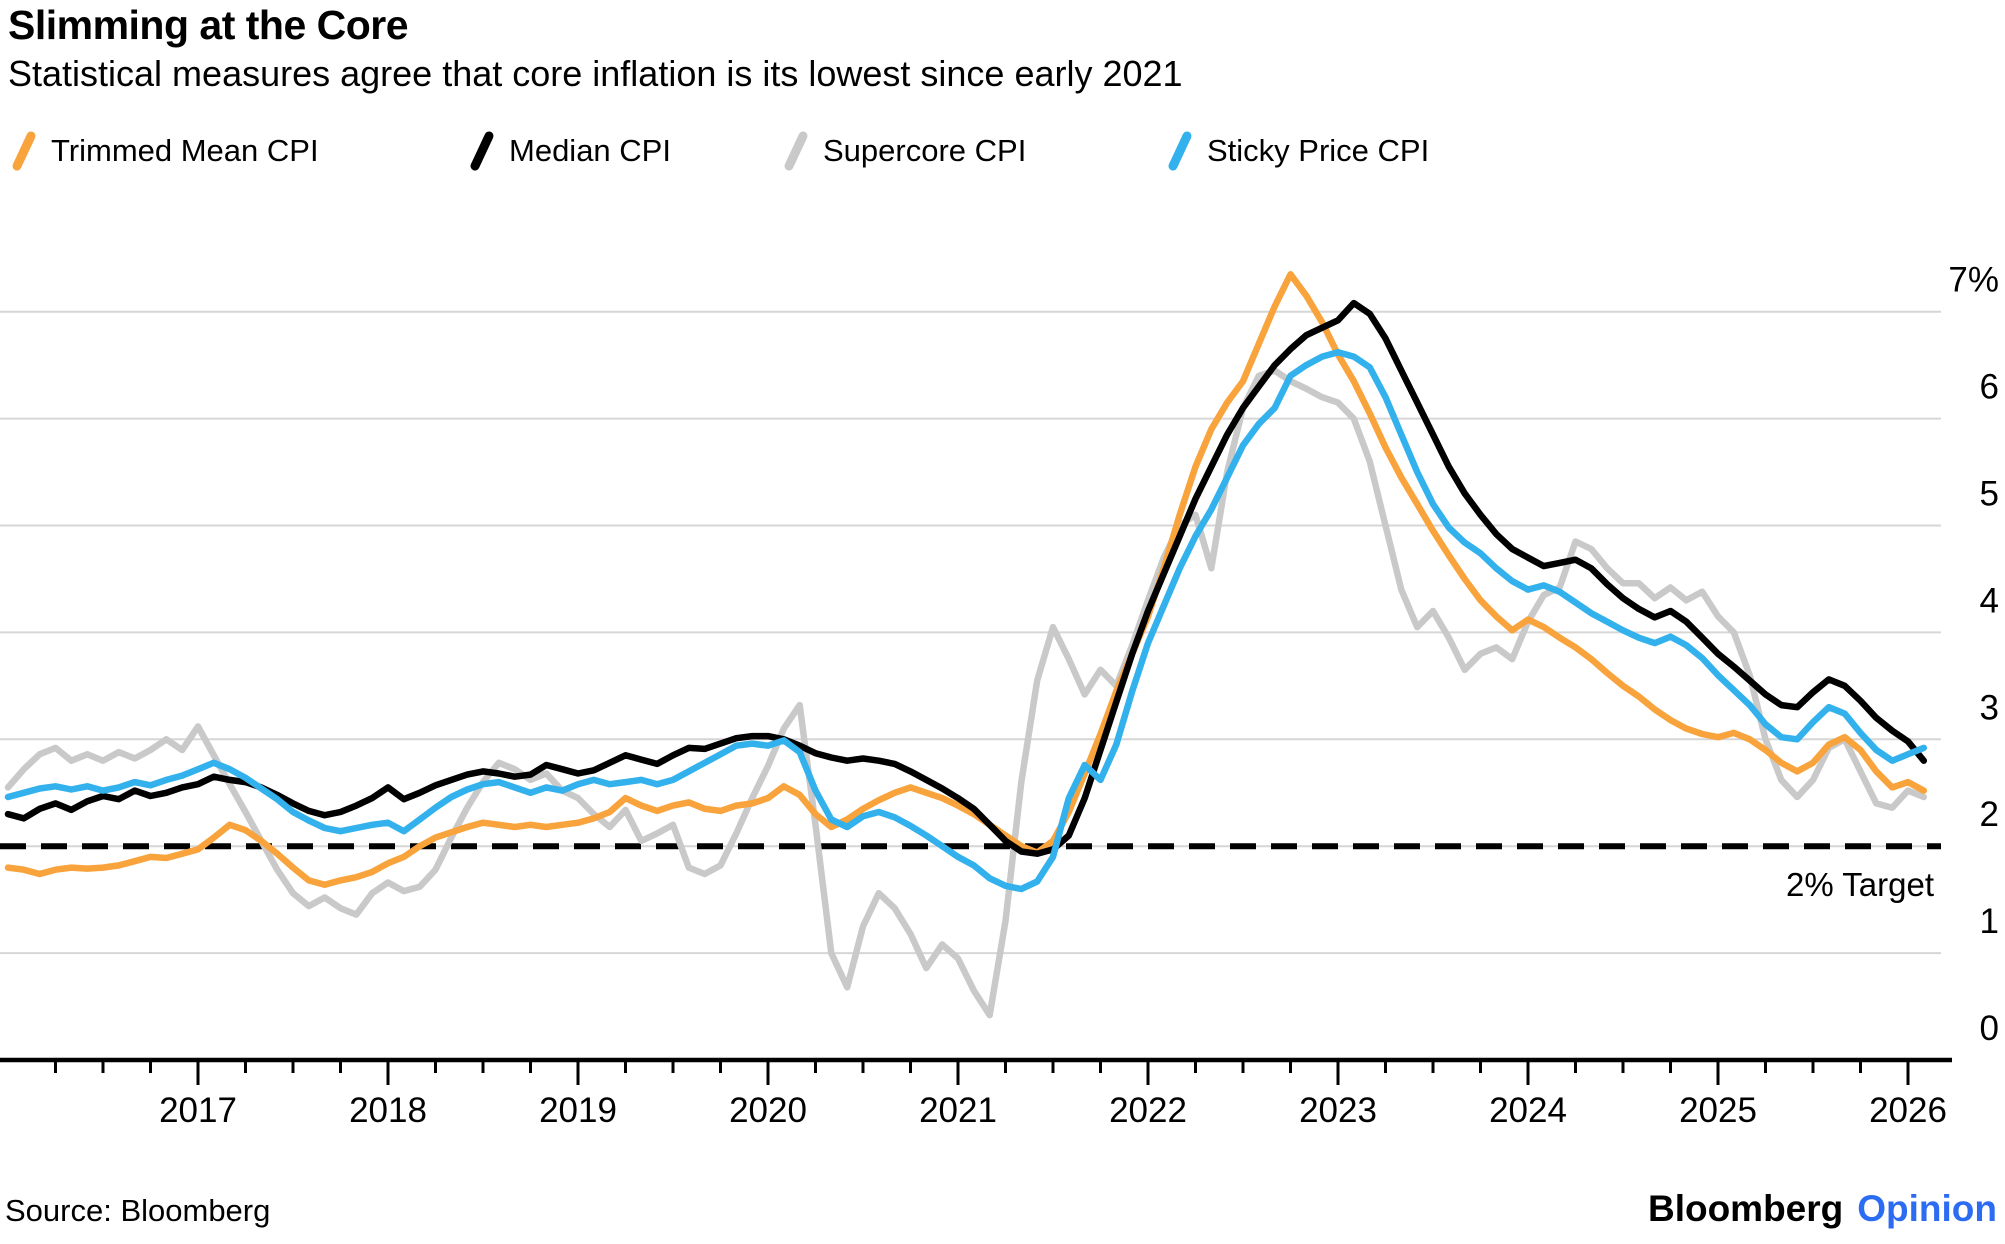 This screenshot has height=1244, width=2005. I want to click on x-axis-label: 2020, so click(768, 1110).